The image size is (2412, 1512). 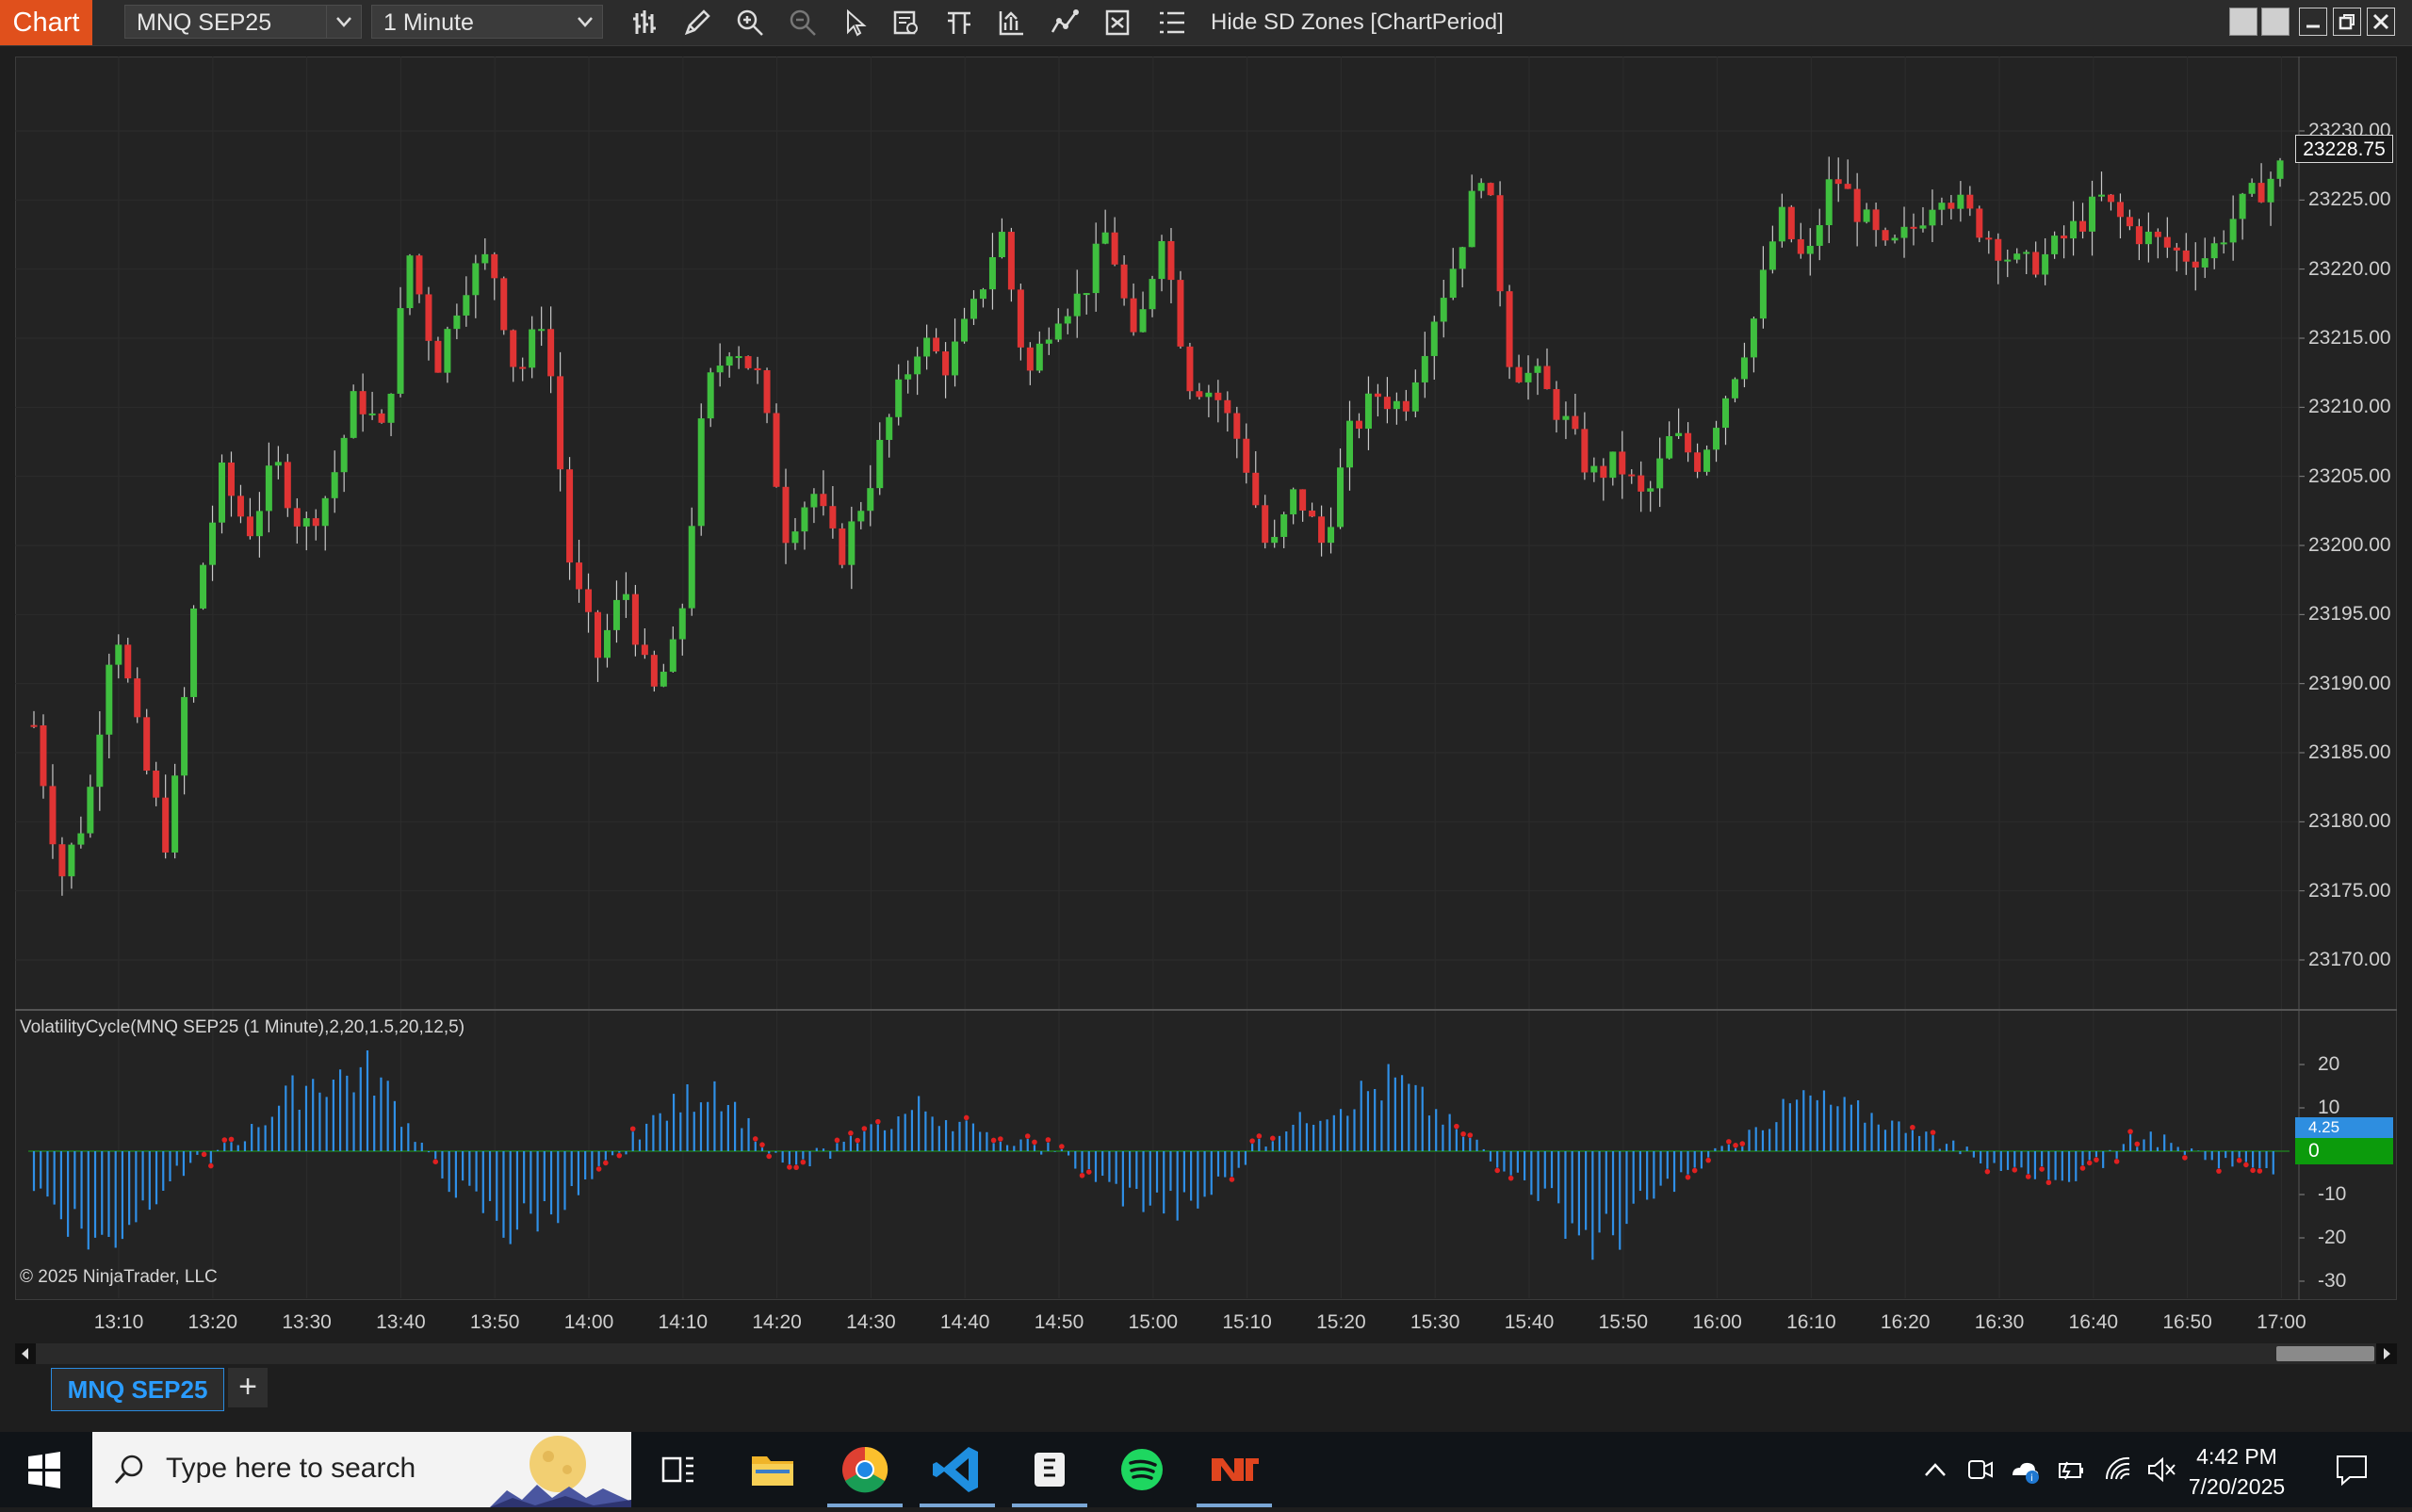 What do you see at coordinates (1206, 23) in the screenshot?
I see `chart-toolbar: Chart MNQ SEP25 1 Minute` at bounding box center [1206, 23].